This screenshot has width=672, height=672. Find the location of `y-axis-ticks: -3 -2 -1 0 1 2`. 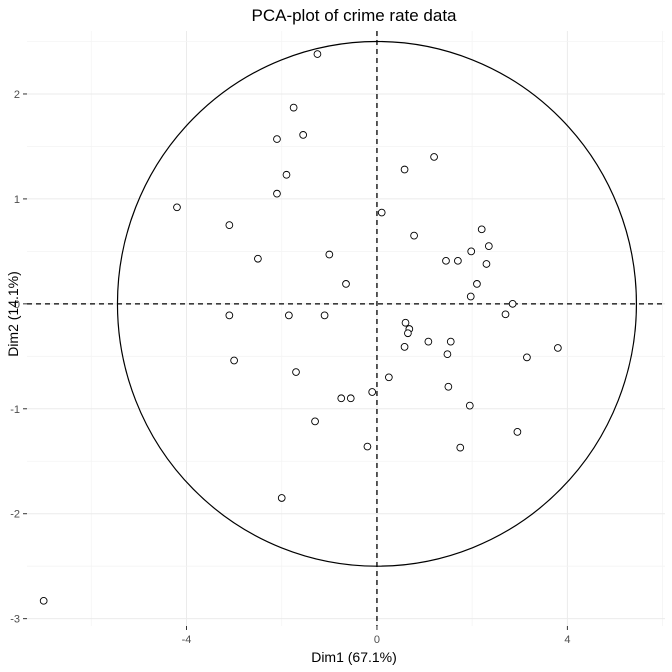

y-axis-ticks: -3 -2 -1 0 1 2 is located at coordinates (18, 357).